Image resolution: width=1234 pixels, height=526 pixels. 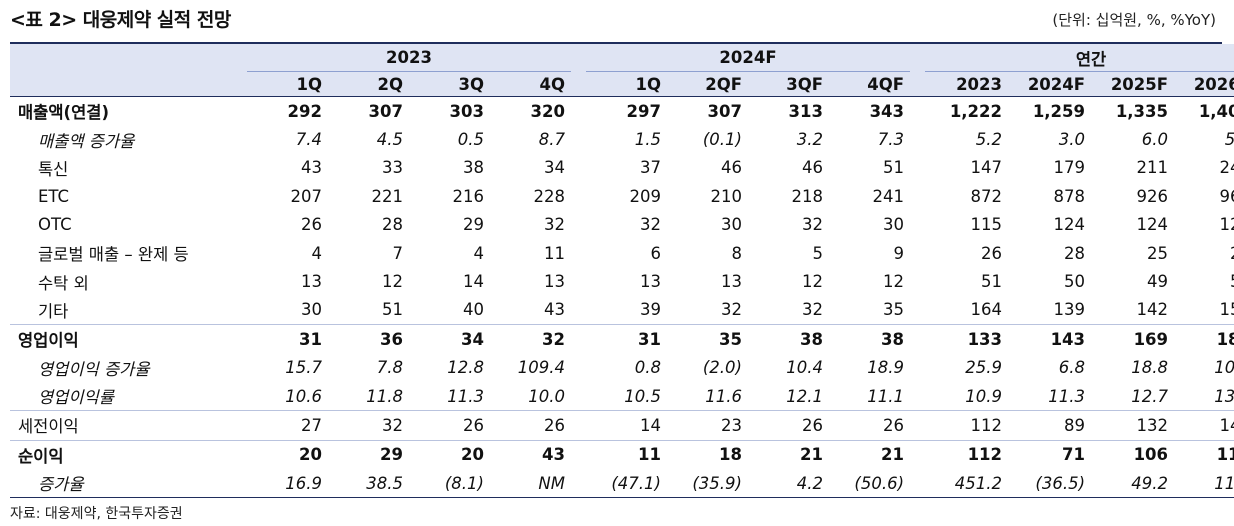 What do you see at coordinates (1072, 140) in the screenshot?
I see `table-cell: 3.0` at bounding box center [1072, 140].